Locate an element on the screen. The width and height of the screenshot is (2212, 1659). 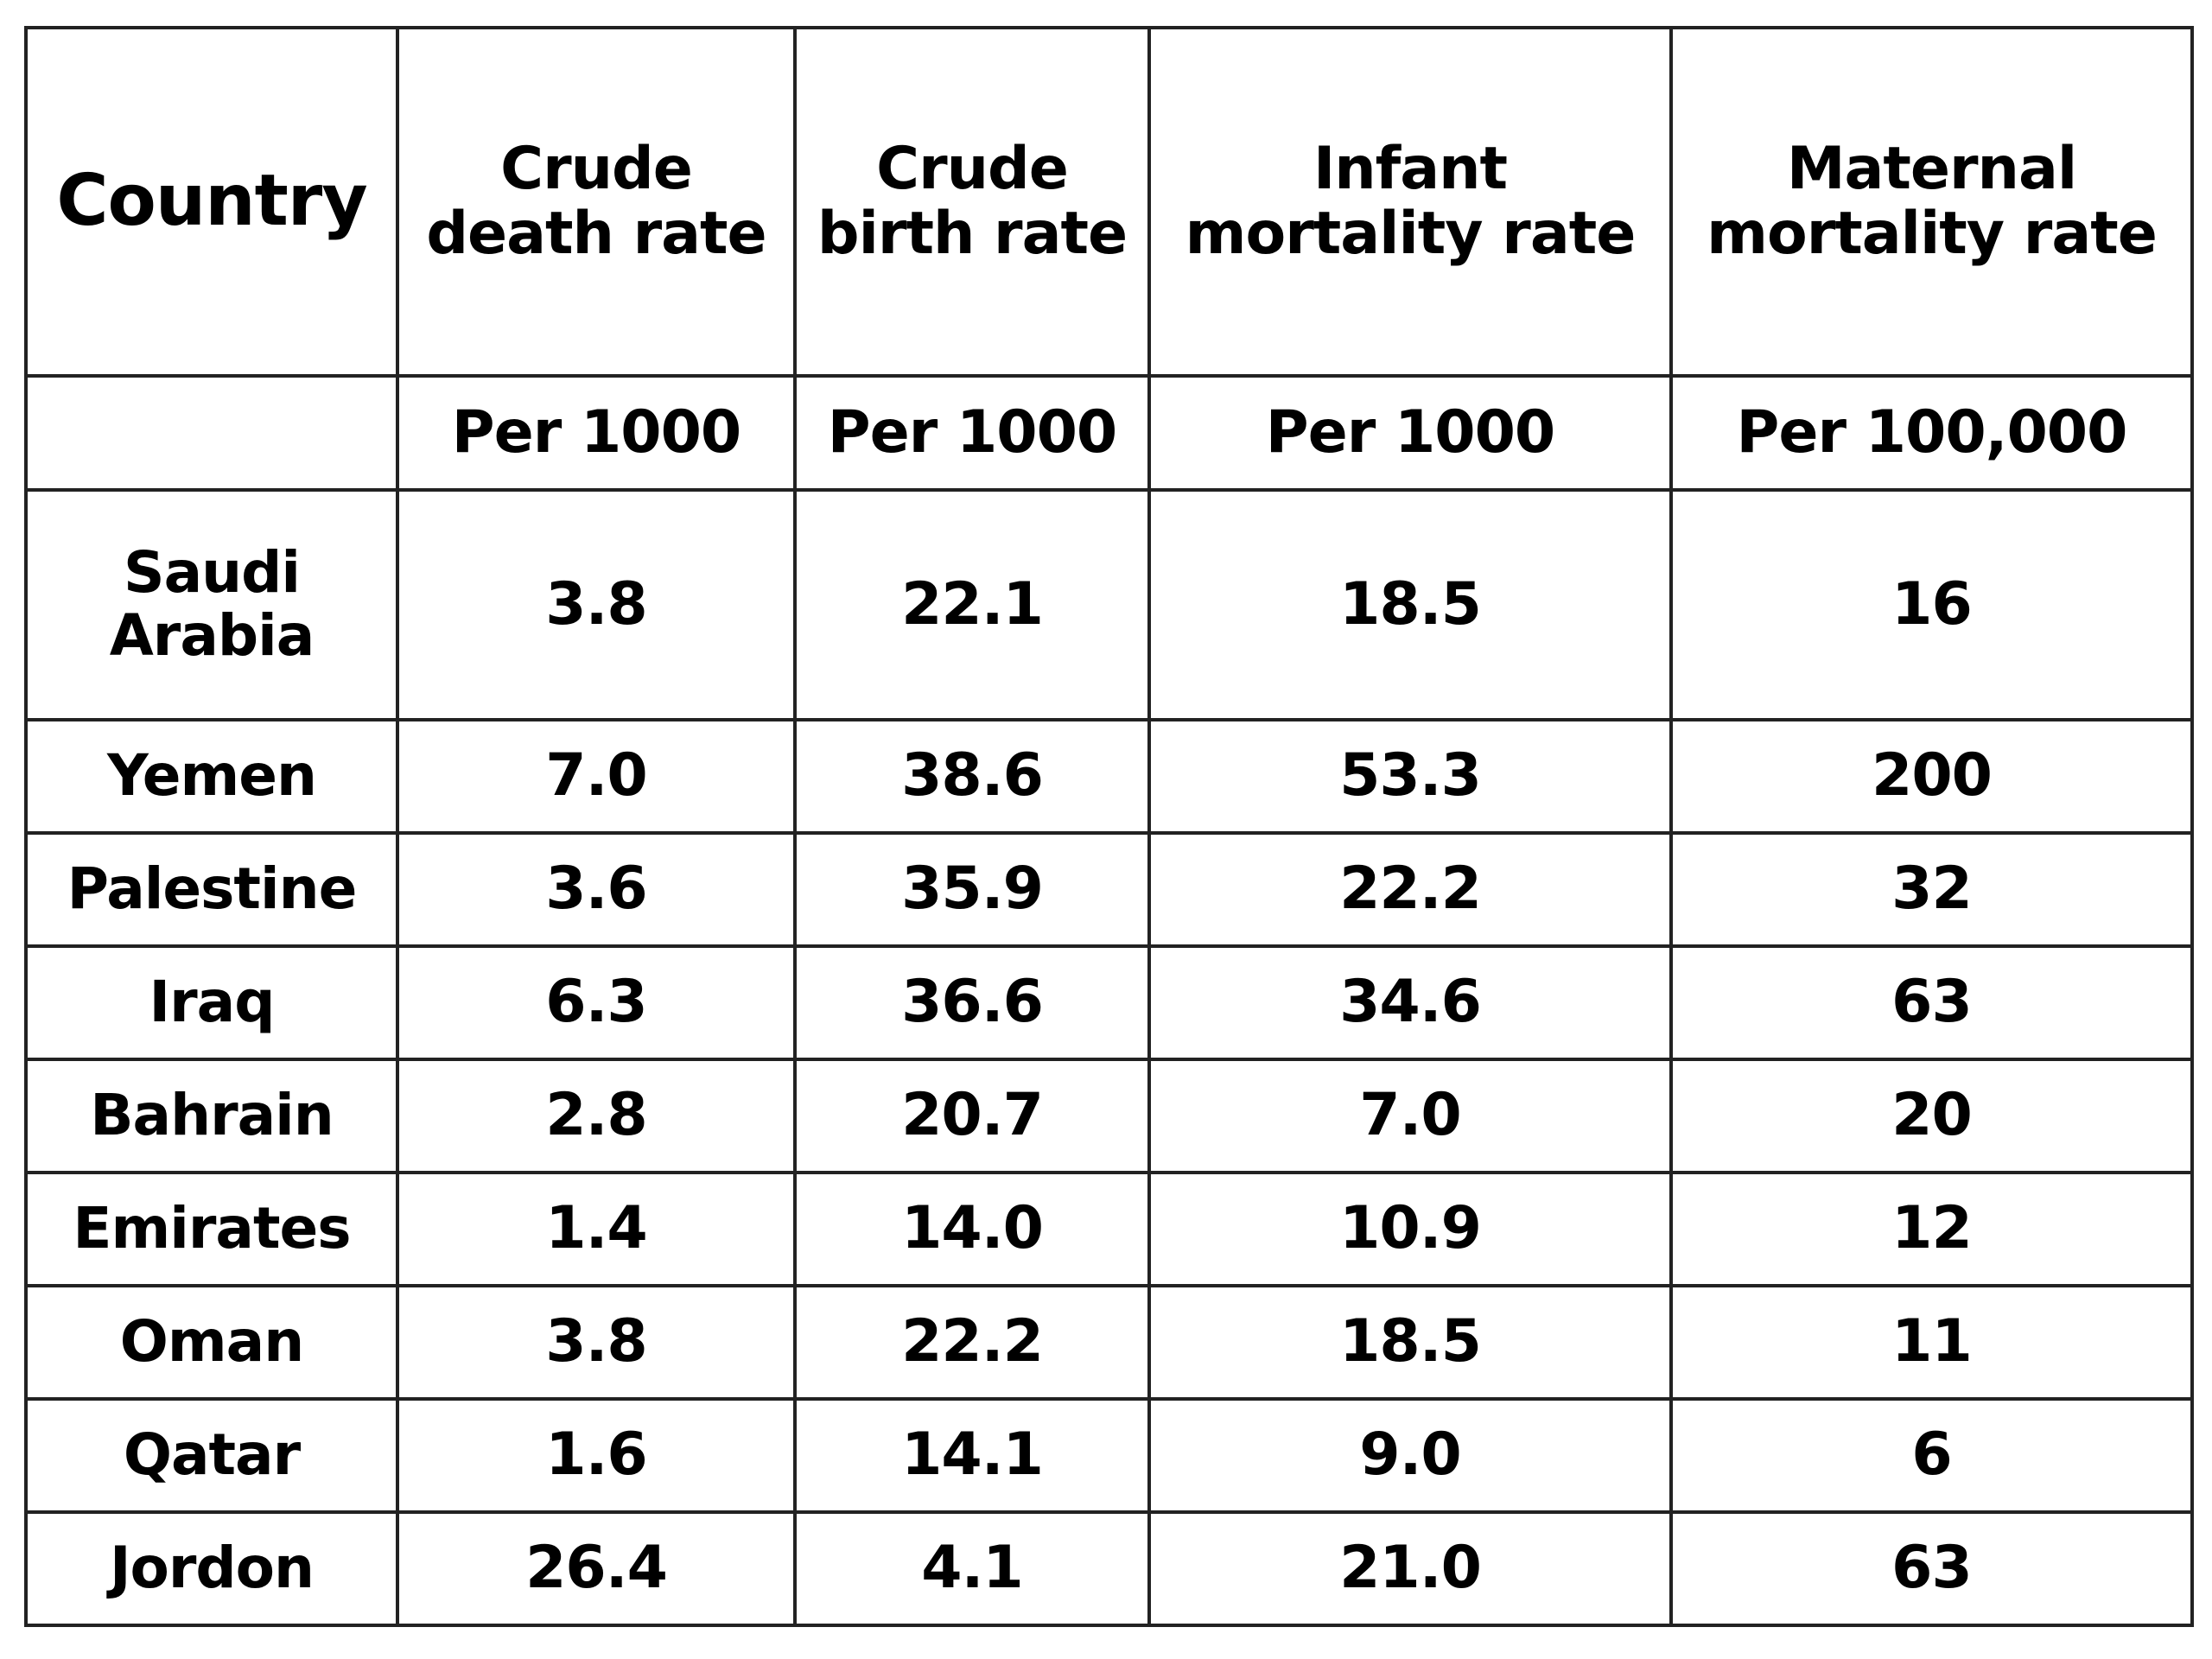
maternal-mortality-rate-cell: 6 is located at coordinates (1931, 1455).